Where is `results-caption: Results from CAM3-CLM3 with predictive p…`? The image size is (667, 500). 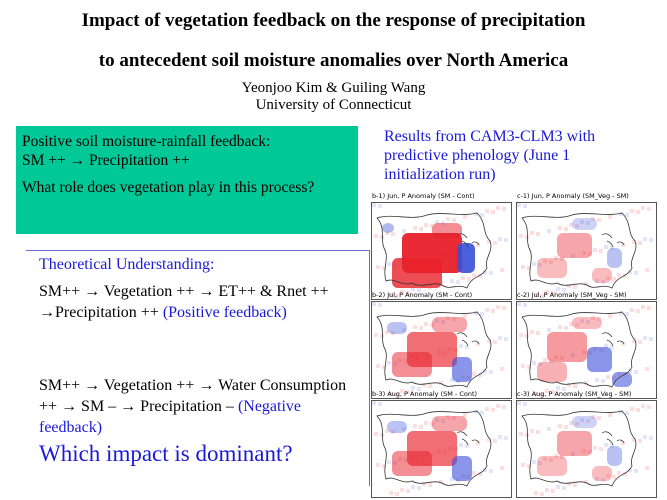 results-caption: Results from CAM3-CLM3 with predictive p… is located at coordinates (490, 155).